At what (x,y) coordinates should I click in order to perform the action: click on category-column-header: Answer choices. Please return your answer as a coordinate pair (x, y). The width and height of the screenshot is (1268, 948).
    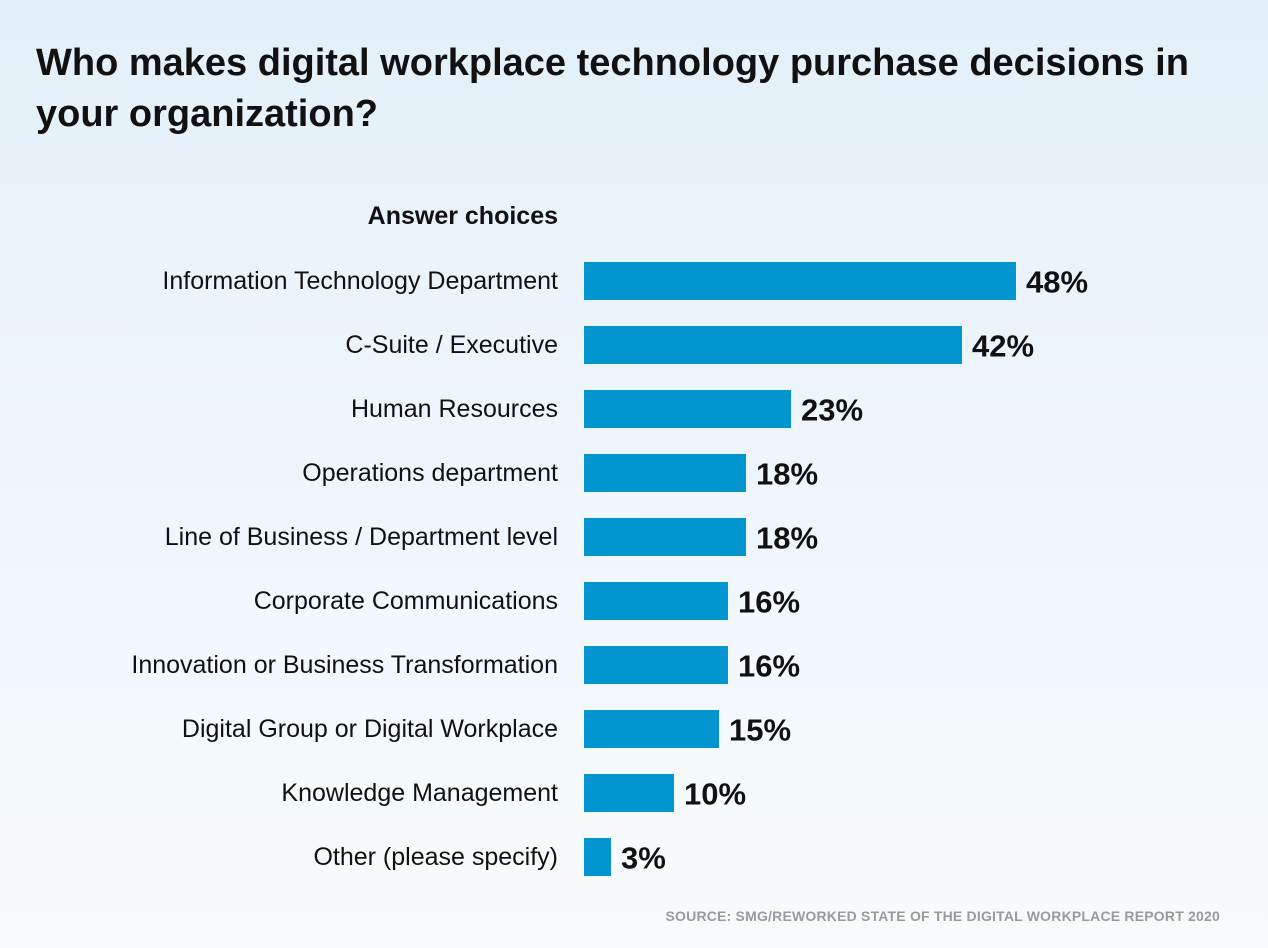
    Looking at the image, I should click on (462, 216).